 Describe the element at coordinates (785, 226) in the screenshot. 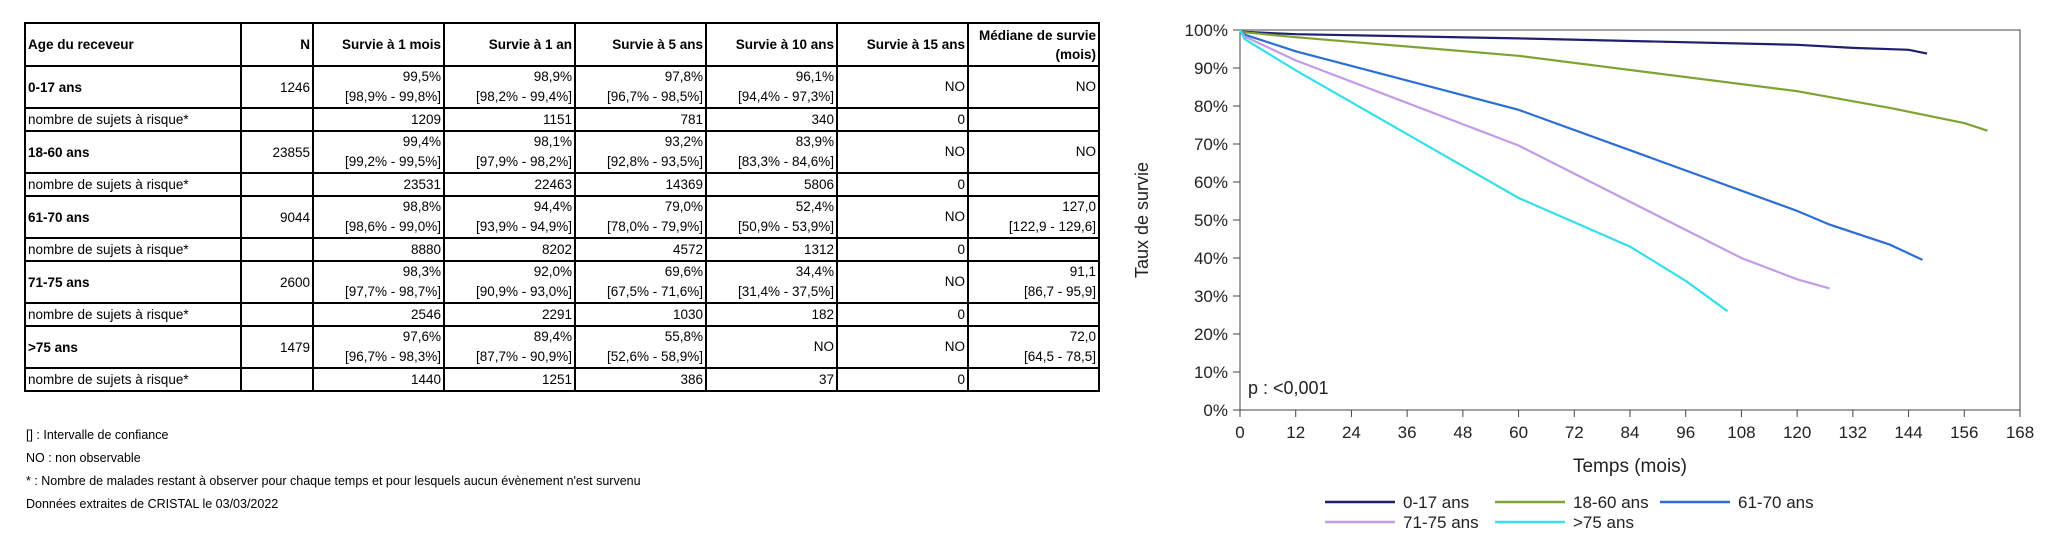

I see `confidence-interval: [50,9% - 53,9%]` at that location.